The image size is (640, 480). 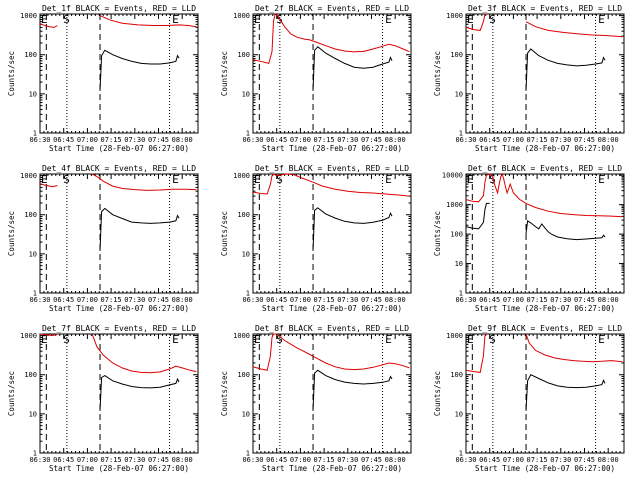 I want to click on panel-title: Det_1f BLACK = Events, RED = LLD, so click(x=119, y=8).